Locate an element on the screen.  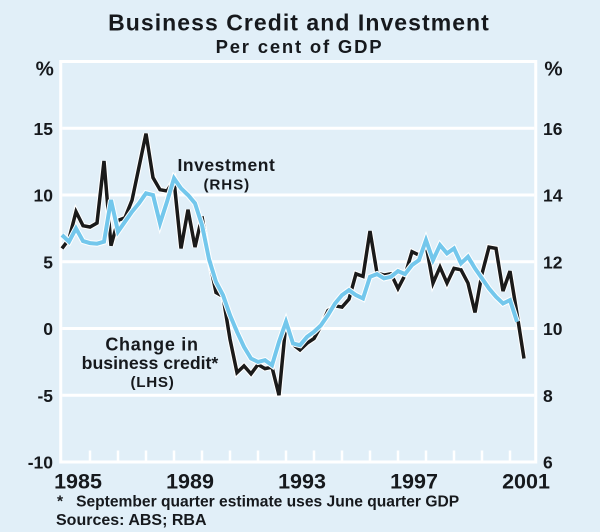
svg-text: 6 is located at coordinates (548, 463).